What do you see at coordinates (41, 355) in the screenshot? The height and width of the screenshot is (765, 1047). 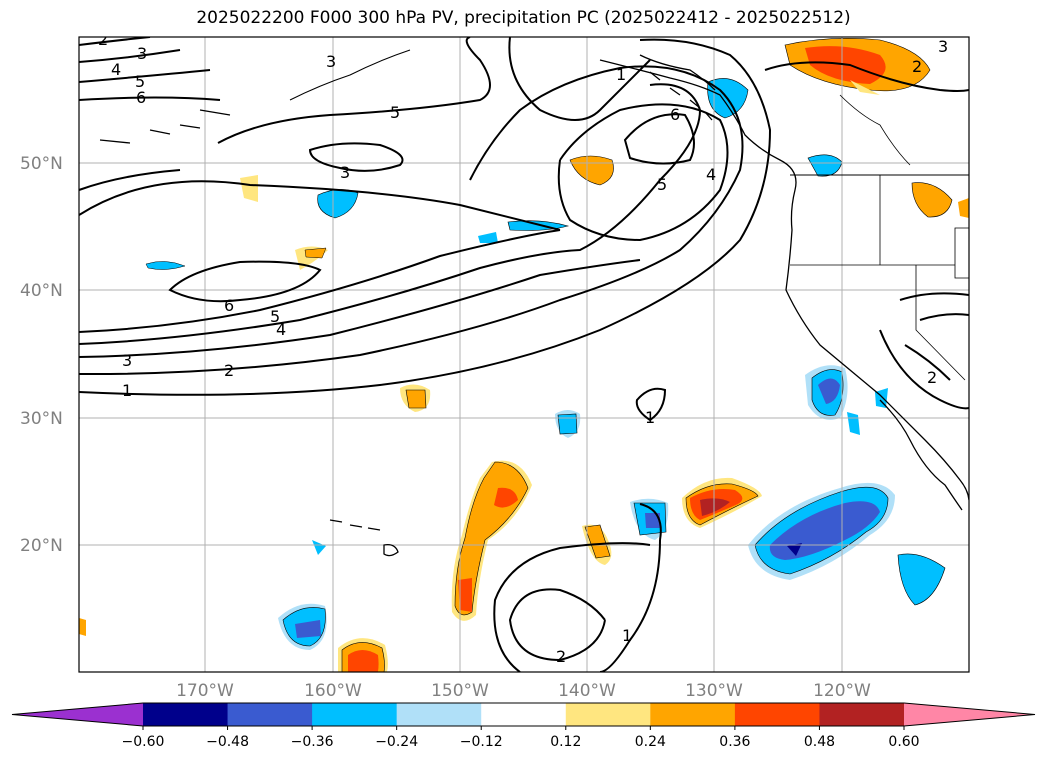 I see `lat-labels: 50°N 40°N 30°N 20°N` at bounding box center [41, 355].